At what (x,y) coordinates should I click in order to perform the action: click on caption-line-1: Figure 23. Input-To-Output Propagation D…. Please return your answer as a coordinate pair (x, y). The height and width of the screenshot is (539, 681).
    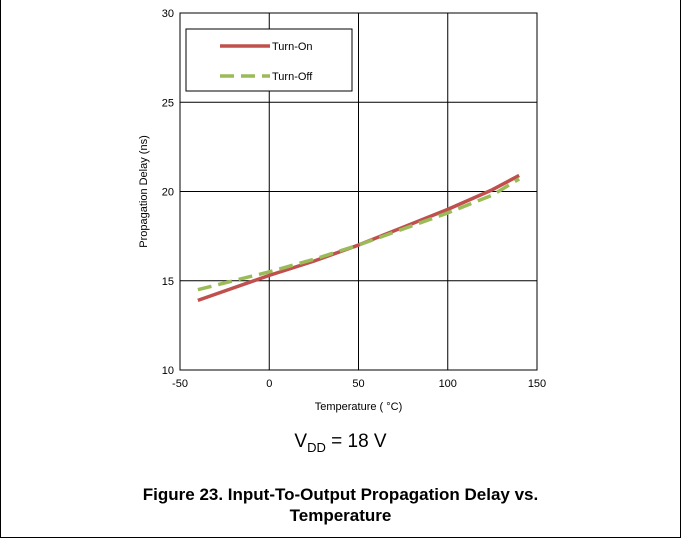
    Looking at the image, I should click on (340, 494).